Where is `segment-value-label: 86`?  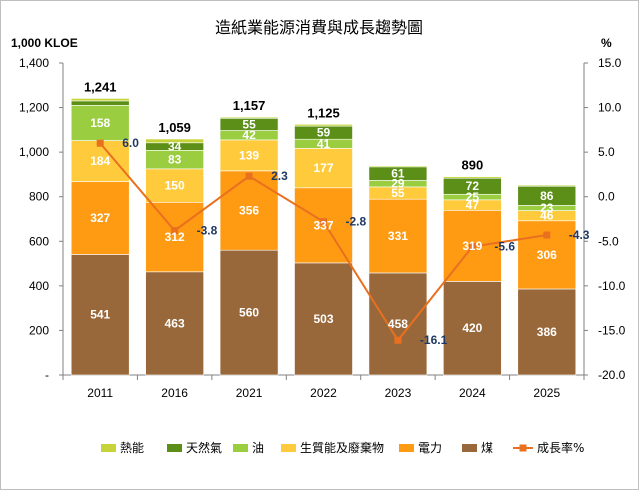
segment-value-label: 86 is located at coordinates (547, 196).